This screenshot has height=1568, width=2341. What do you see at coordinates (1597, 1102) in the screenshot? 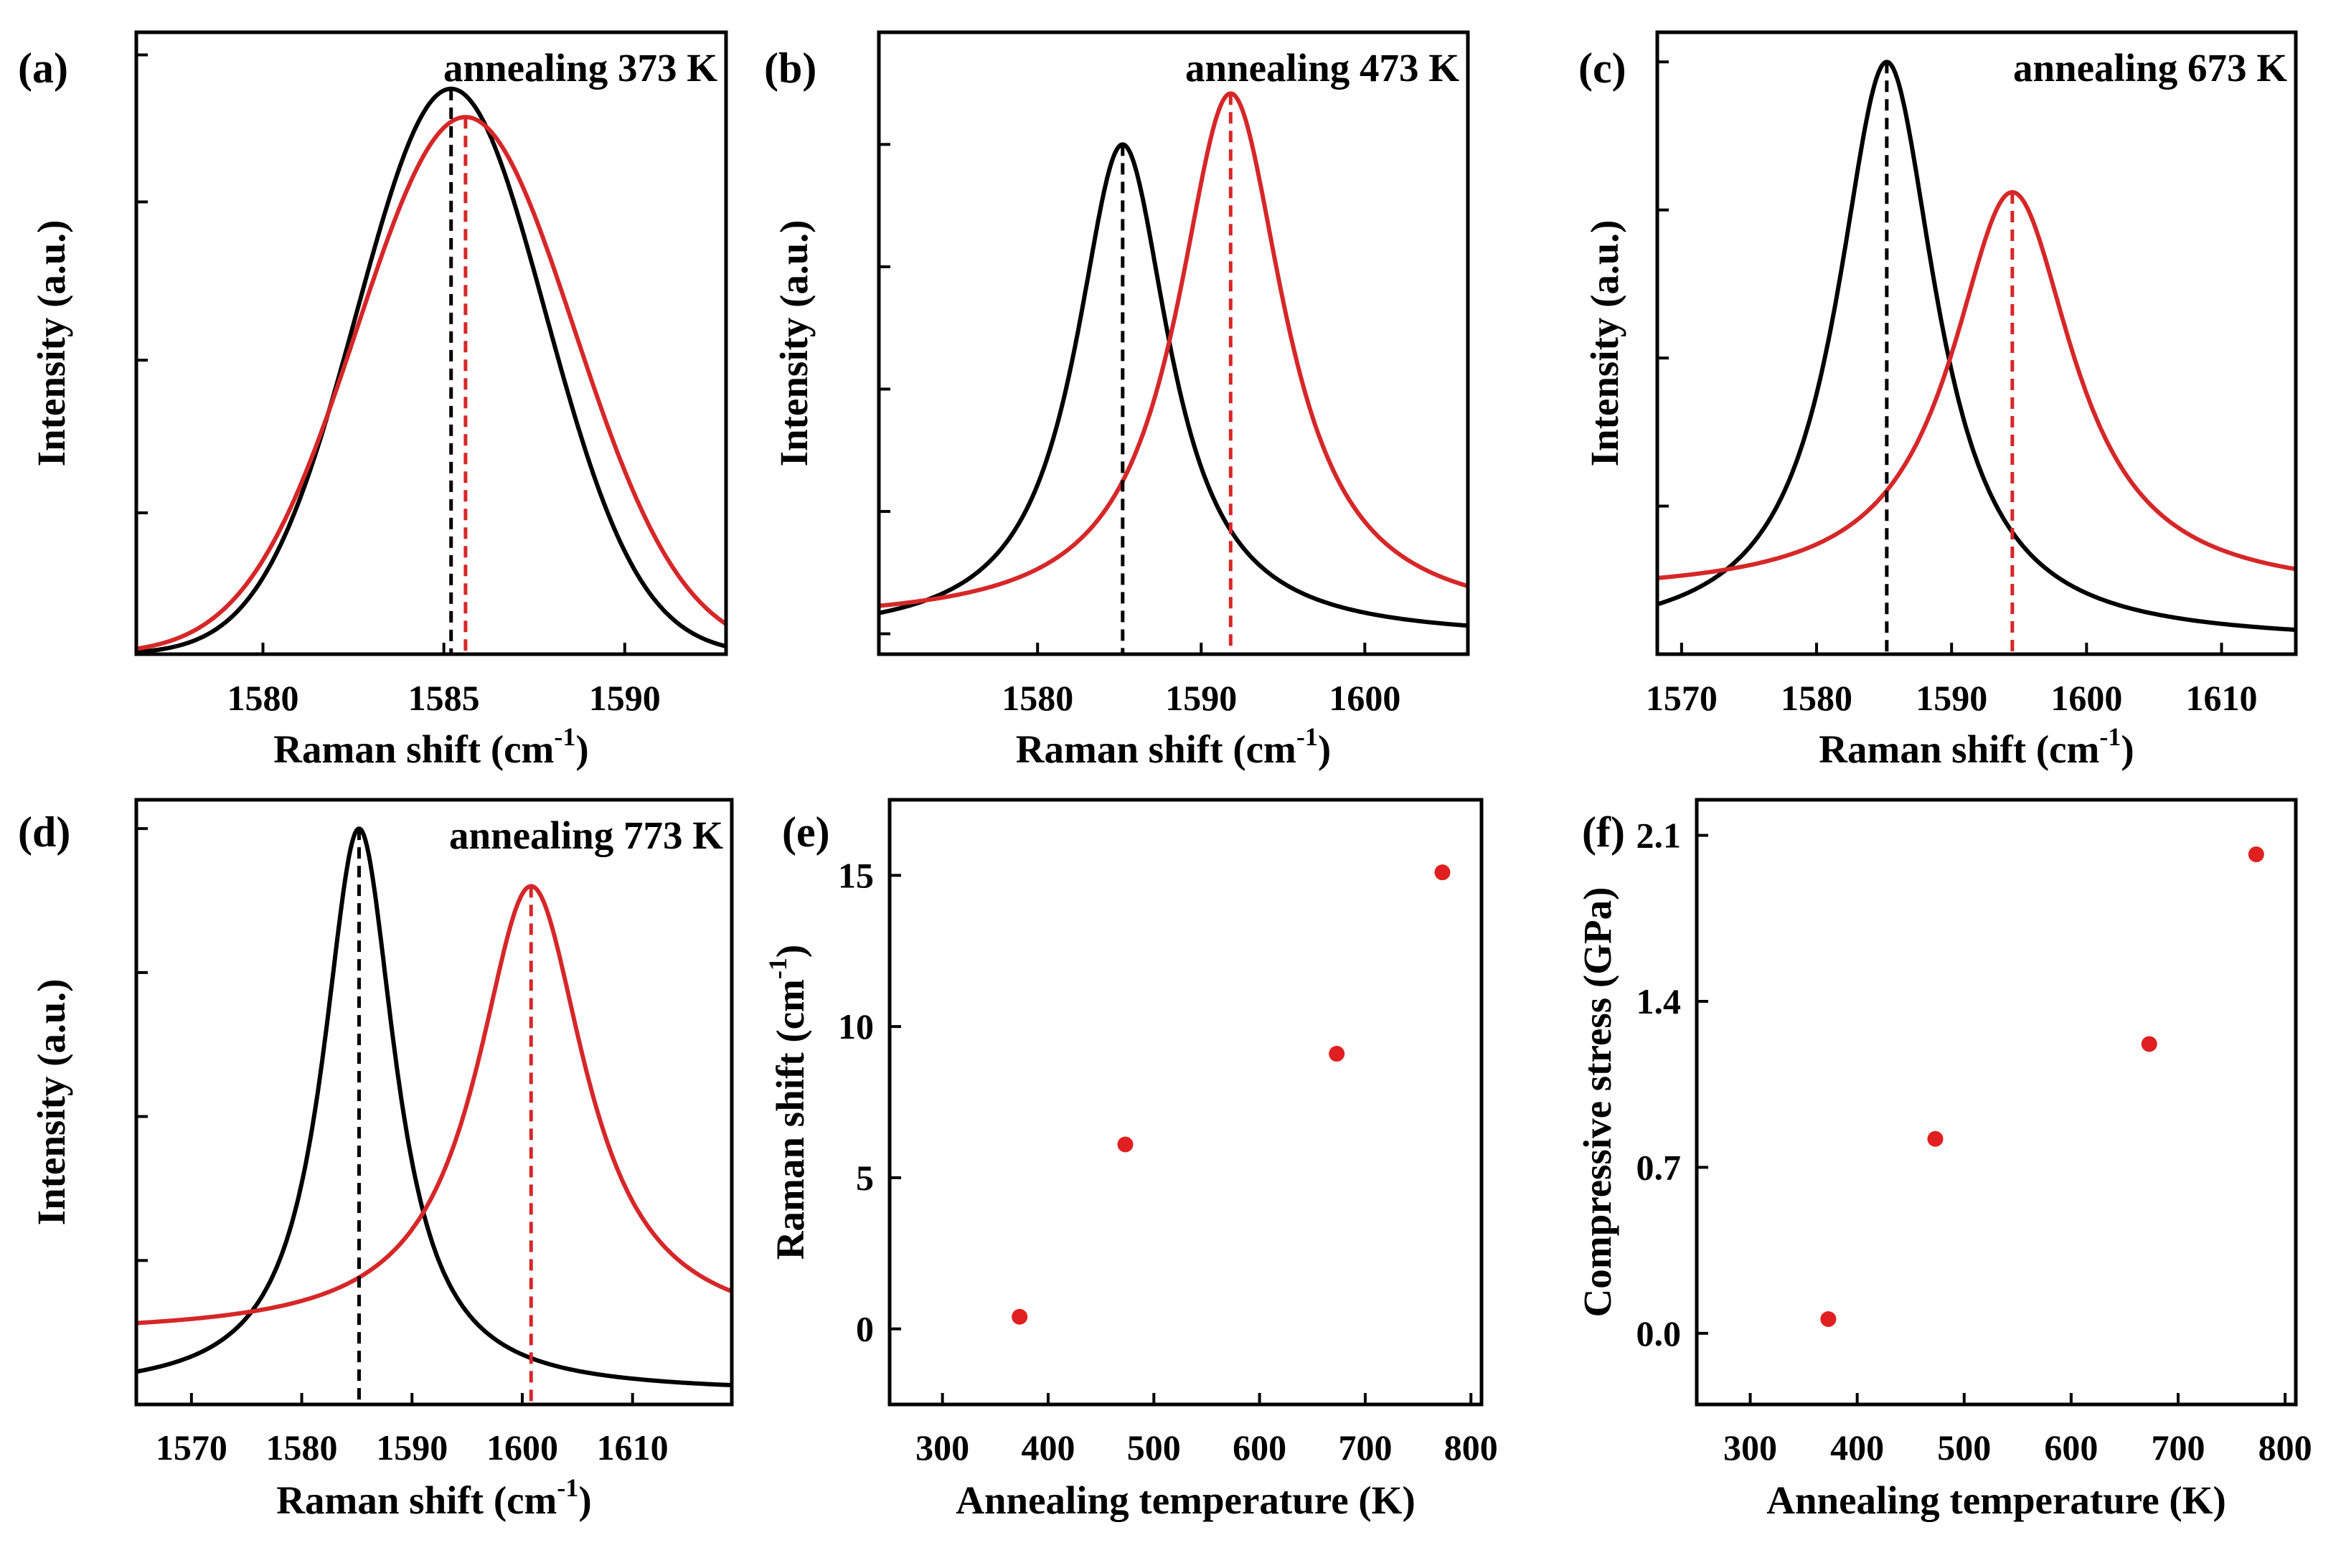
I see `y-axis-label: Compressive stress (GPa)` at bounding box center [1597, 1102].